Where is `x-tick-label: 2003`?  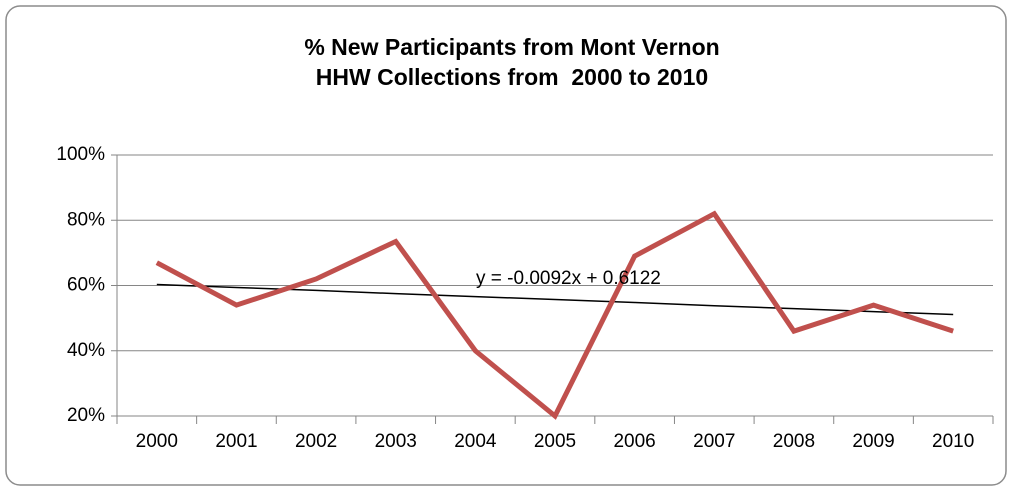
x-tick-label: 2003 is located at coordinates (396, 441).